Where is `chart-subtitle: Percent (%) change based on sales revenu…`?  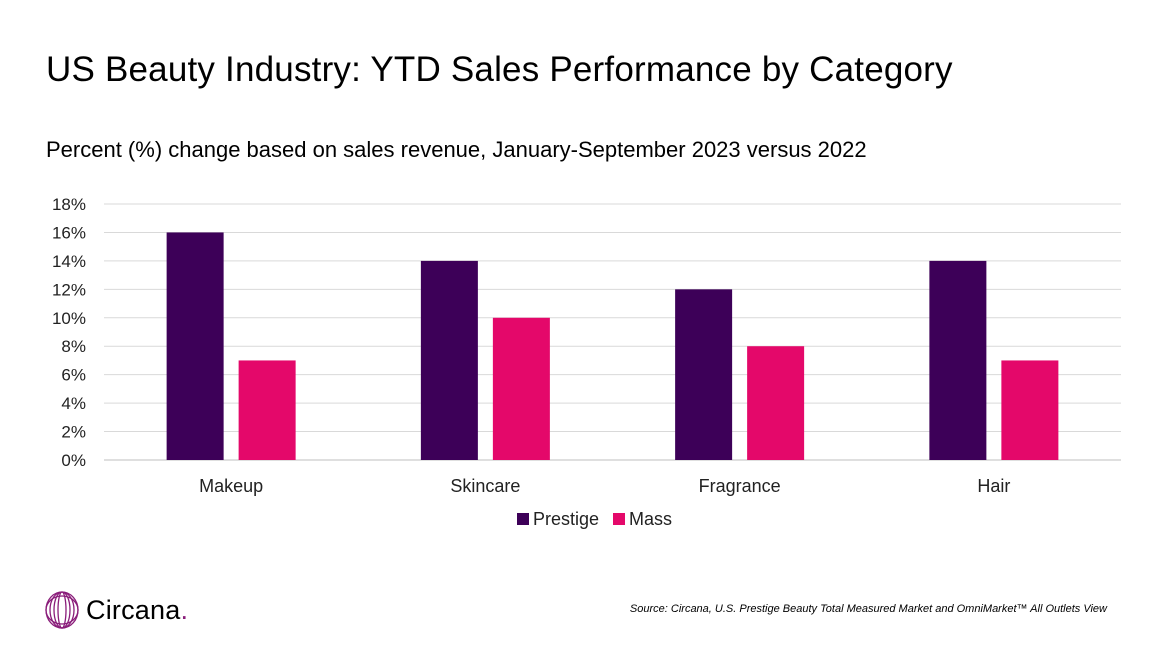
chart-subtitle: Percent (%) change based on sales revenu… is located at coordinates (456, 149).